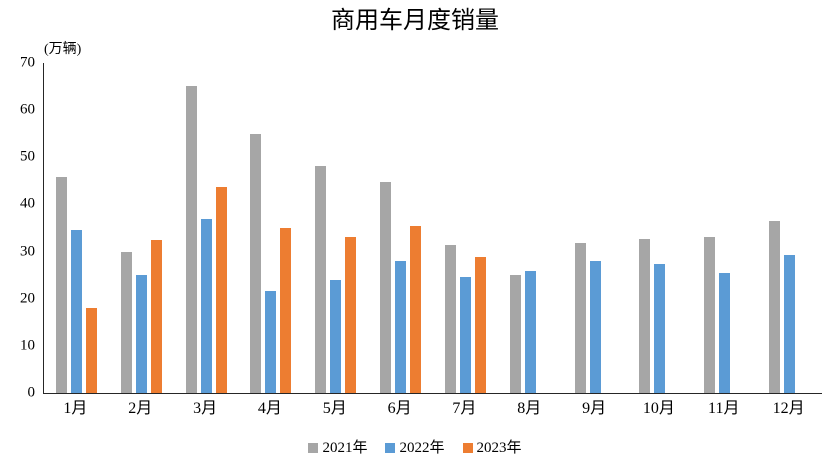 This screenshot has height=464, width=830. What do you see at coordinates (271, 341) in the screenshot?
I see `bar-2022年-4月` at bounding box center [271, 341].